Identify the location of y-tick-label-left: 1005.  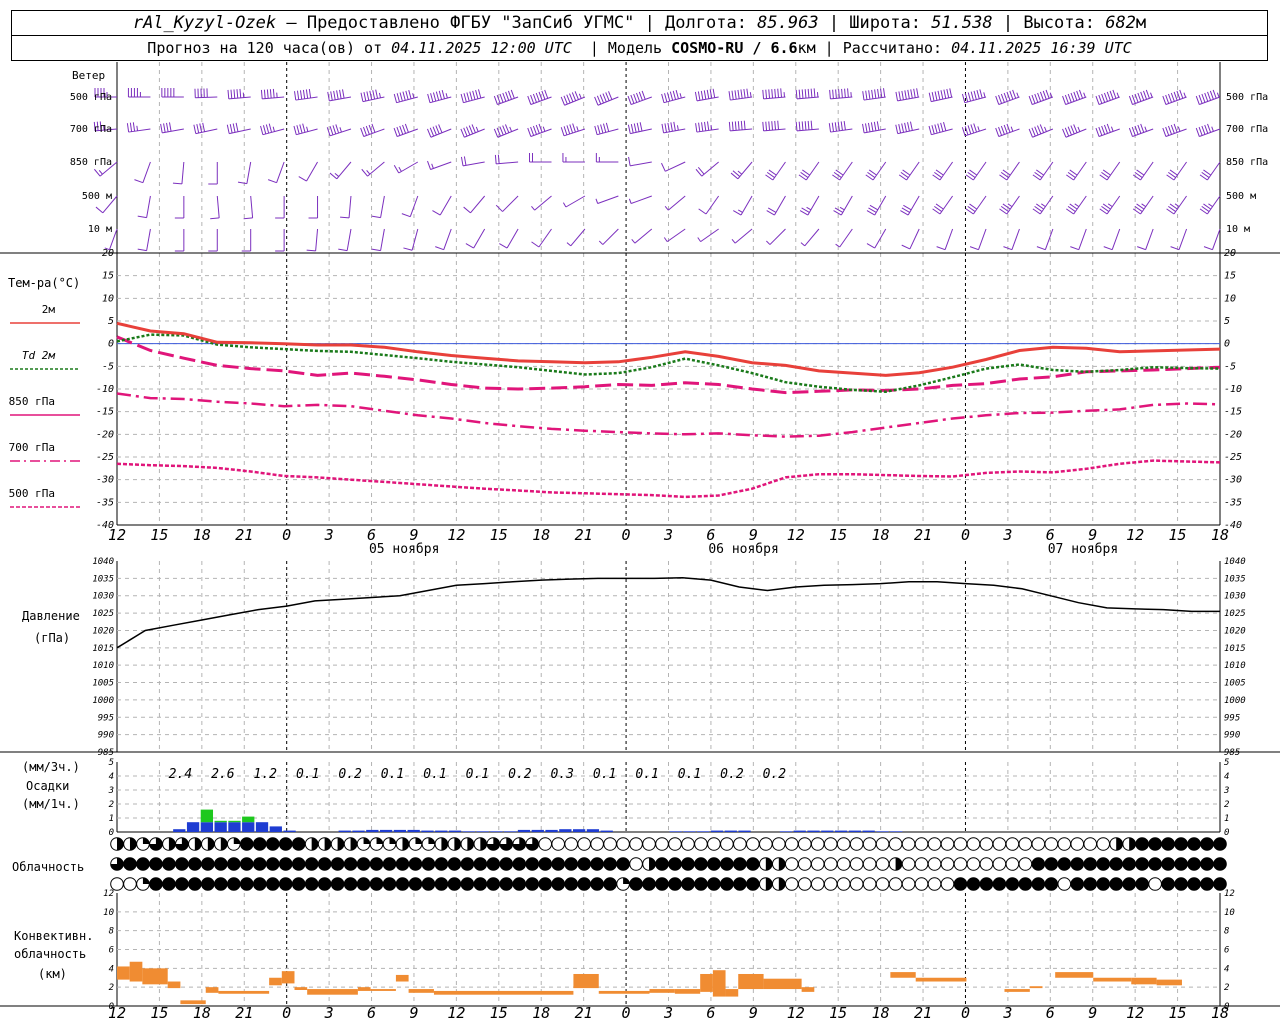
(103, 684).